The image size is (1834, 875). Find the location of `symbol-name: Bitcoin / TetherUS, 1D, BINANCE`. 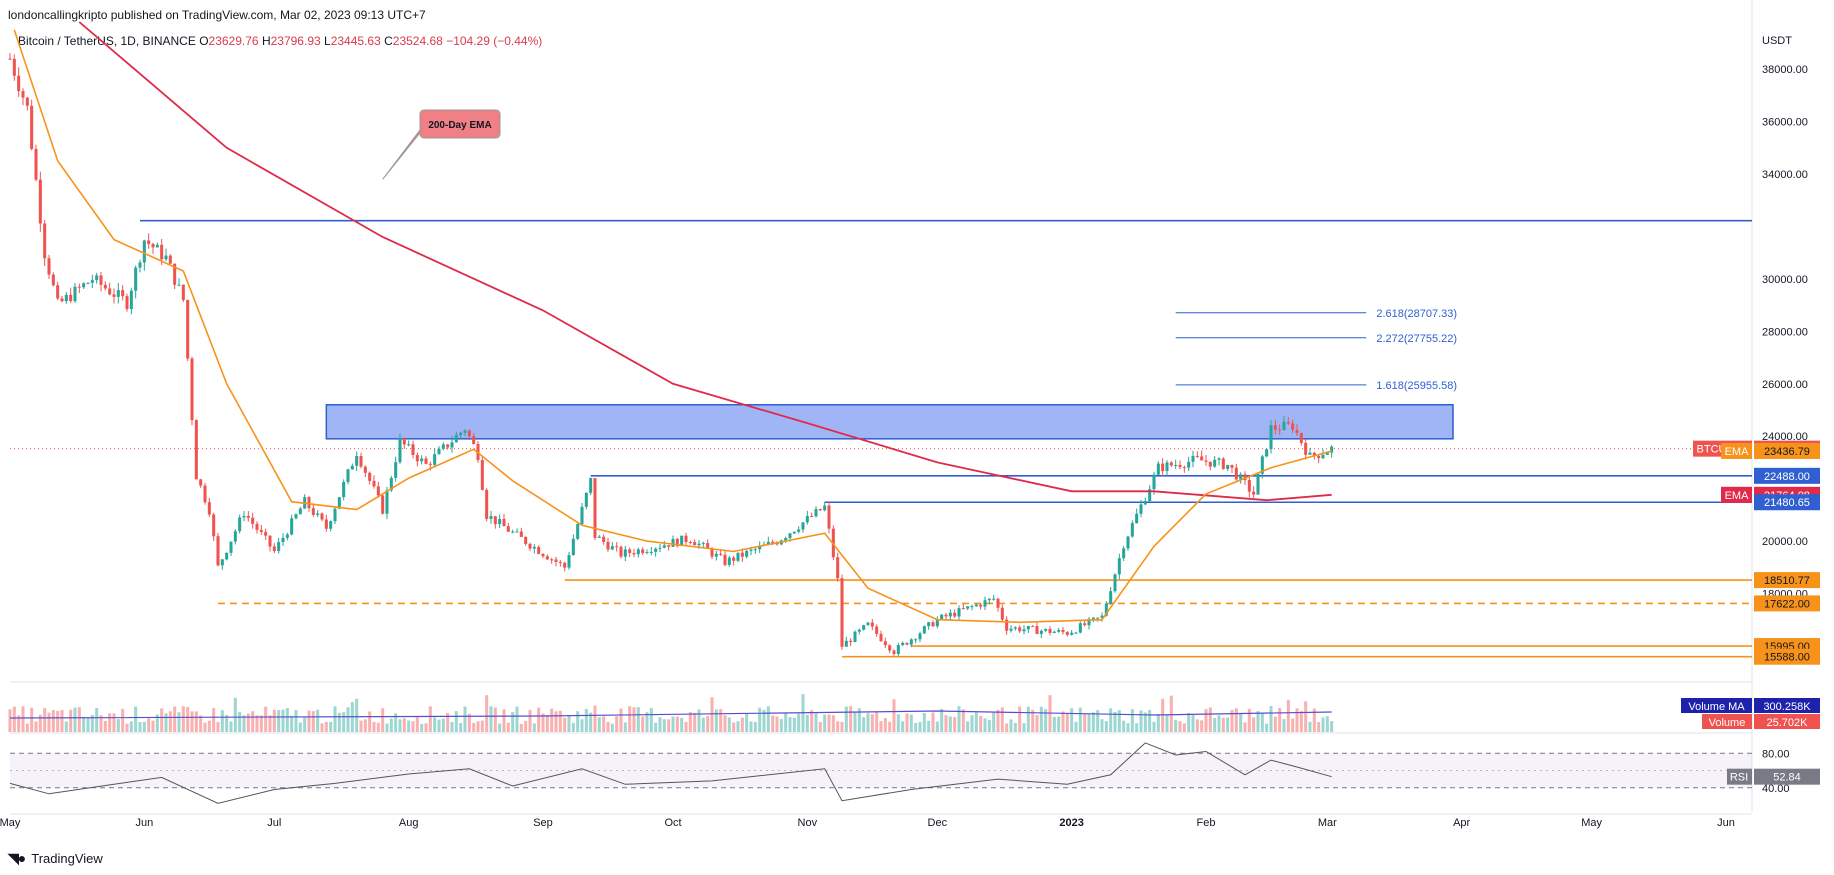

symbol-name: Bitcoin / TetherUS, 1D, BINANCE is located at coordinates (107, 41).